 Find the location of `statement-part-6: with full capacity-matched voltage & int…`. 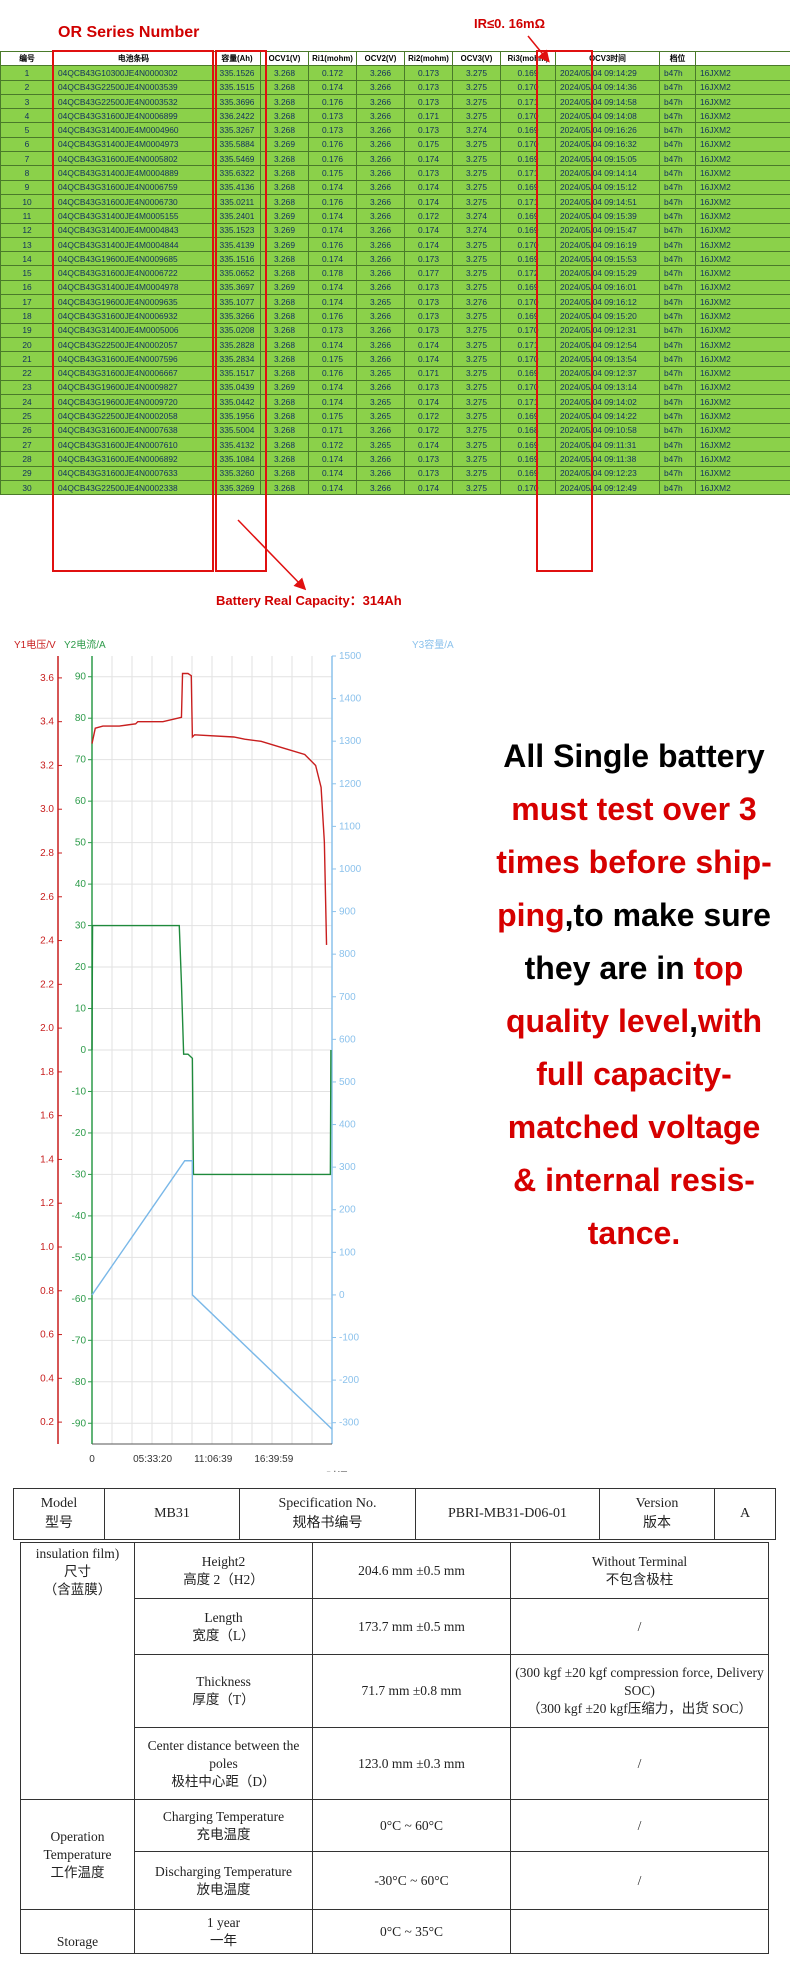

statement-part-6: with full capacity-matched voltage & int… is located at coordinates (635, 1127).